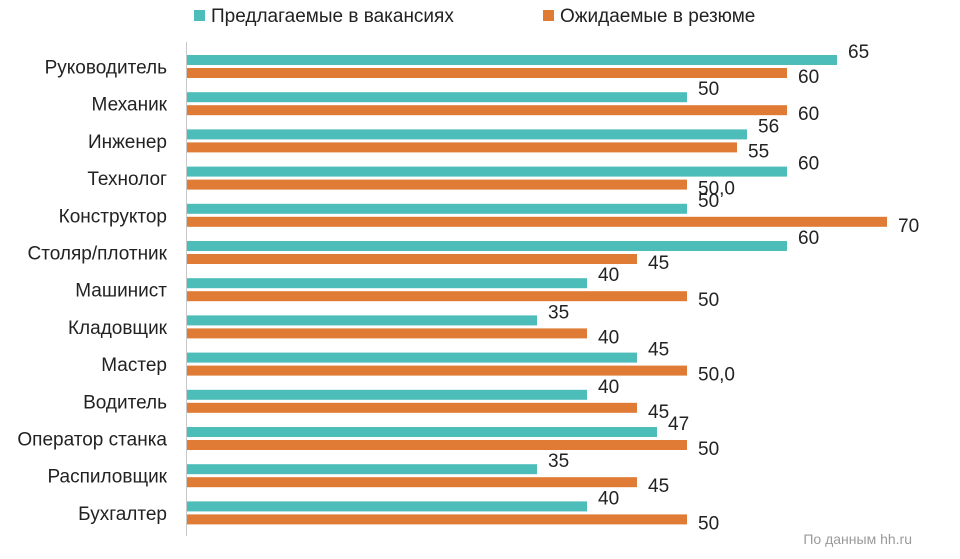  I want to click on legend-swatch-offered, so click(199, 15).